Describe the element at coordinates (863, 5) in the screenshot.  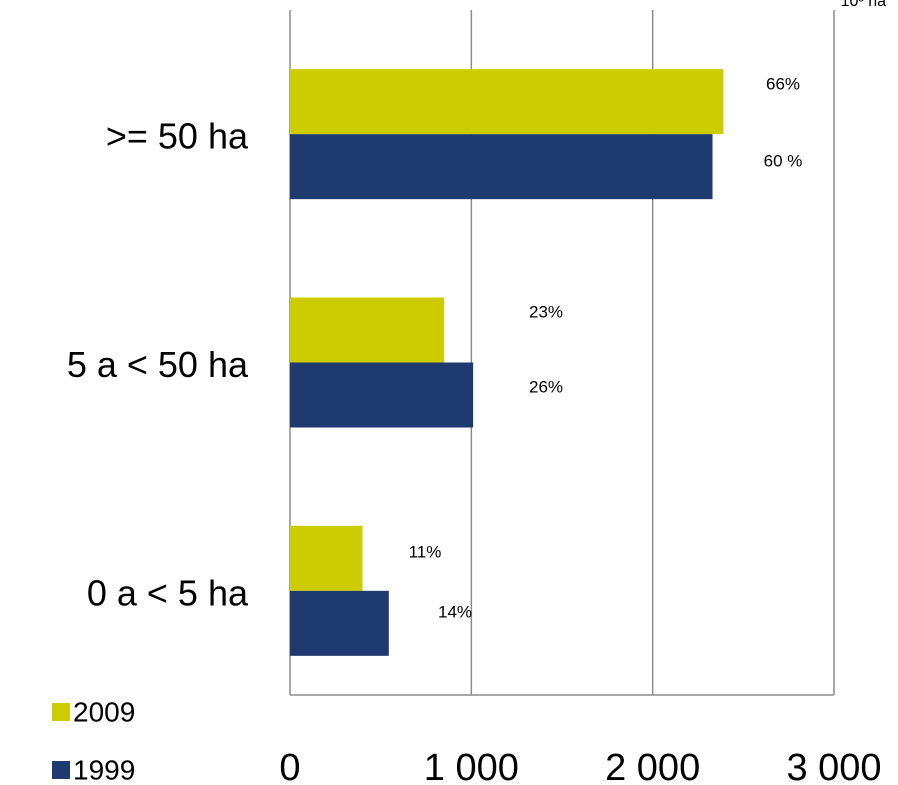
I see `unit-label: 10³ ha` at that location.